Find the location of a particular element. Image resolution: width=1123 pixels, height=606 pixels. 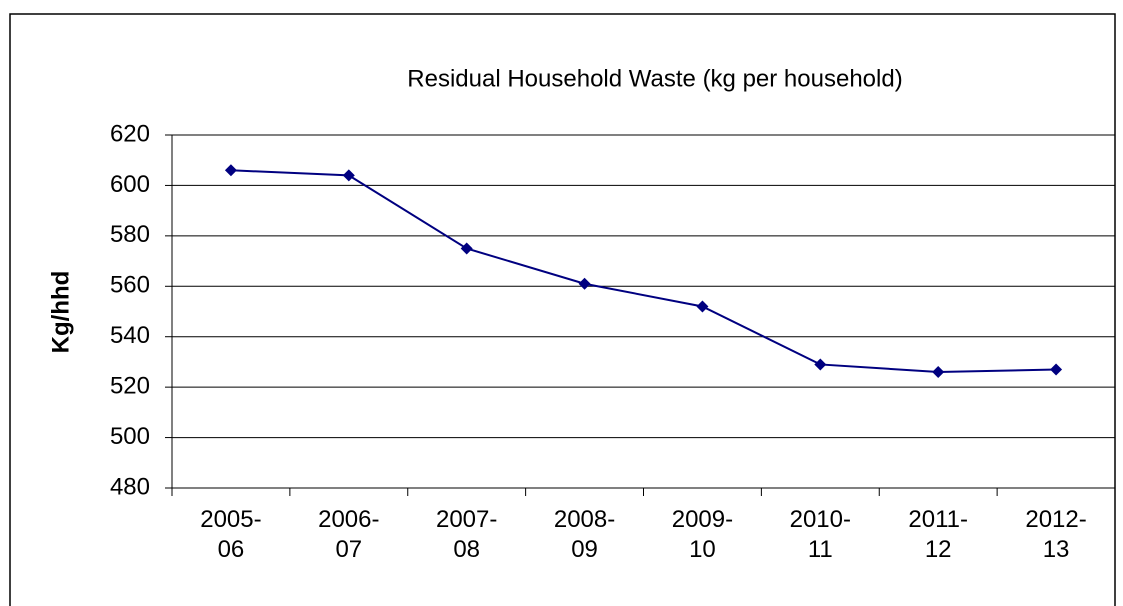

x-tick-label: 2010-11 is located at coordinates (820, 534).